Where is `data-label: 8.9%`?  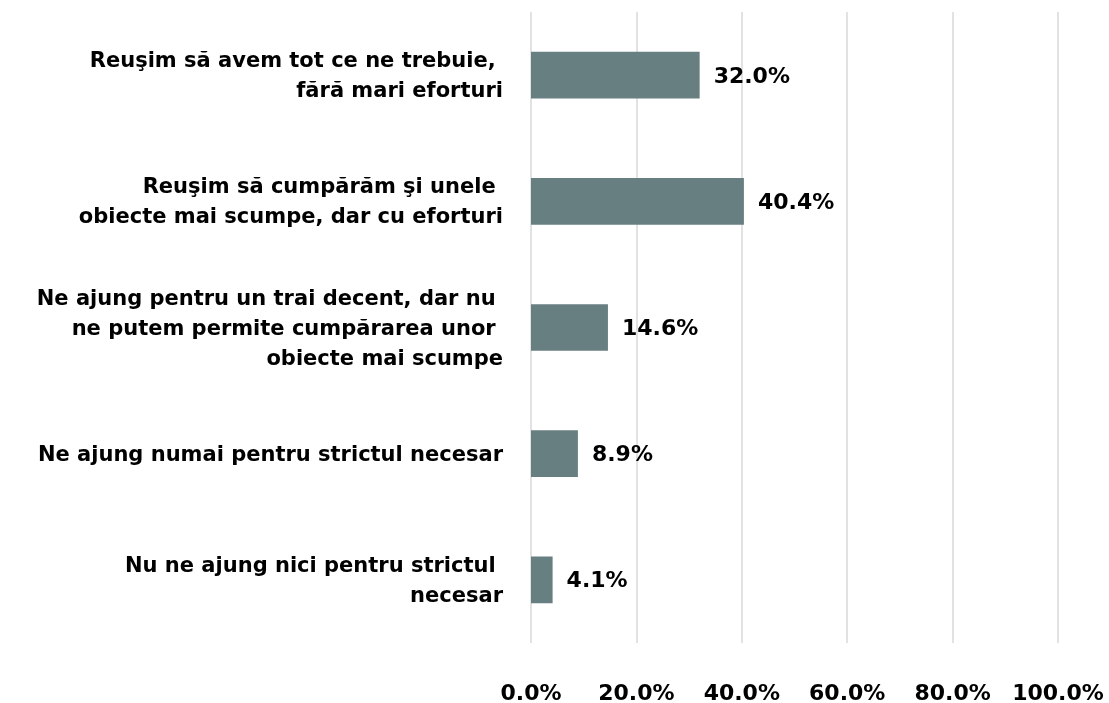 data-label: 8.9% is located at coordinates (622, 454).